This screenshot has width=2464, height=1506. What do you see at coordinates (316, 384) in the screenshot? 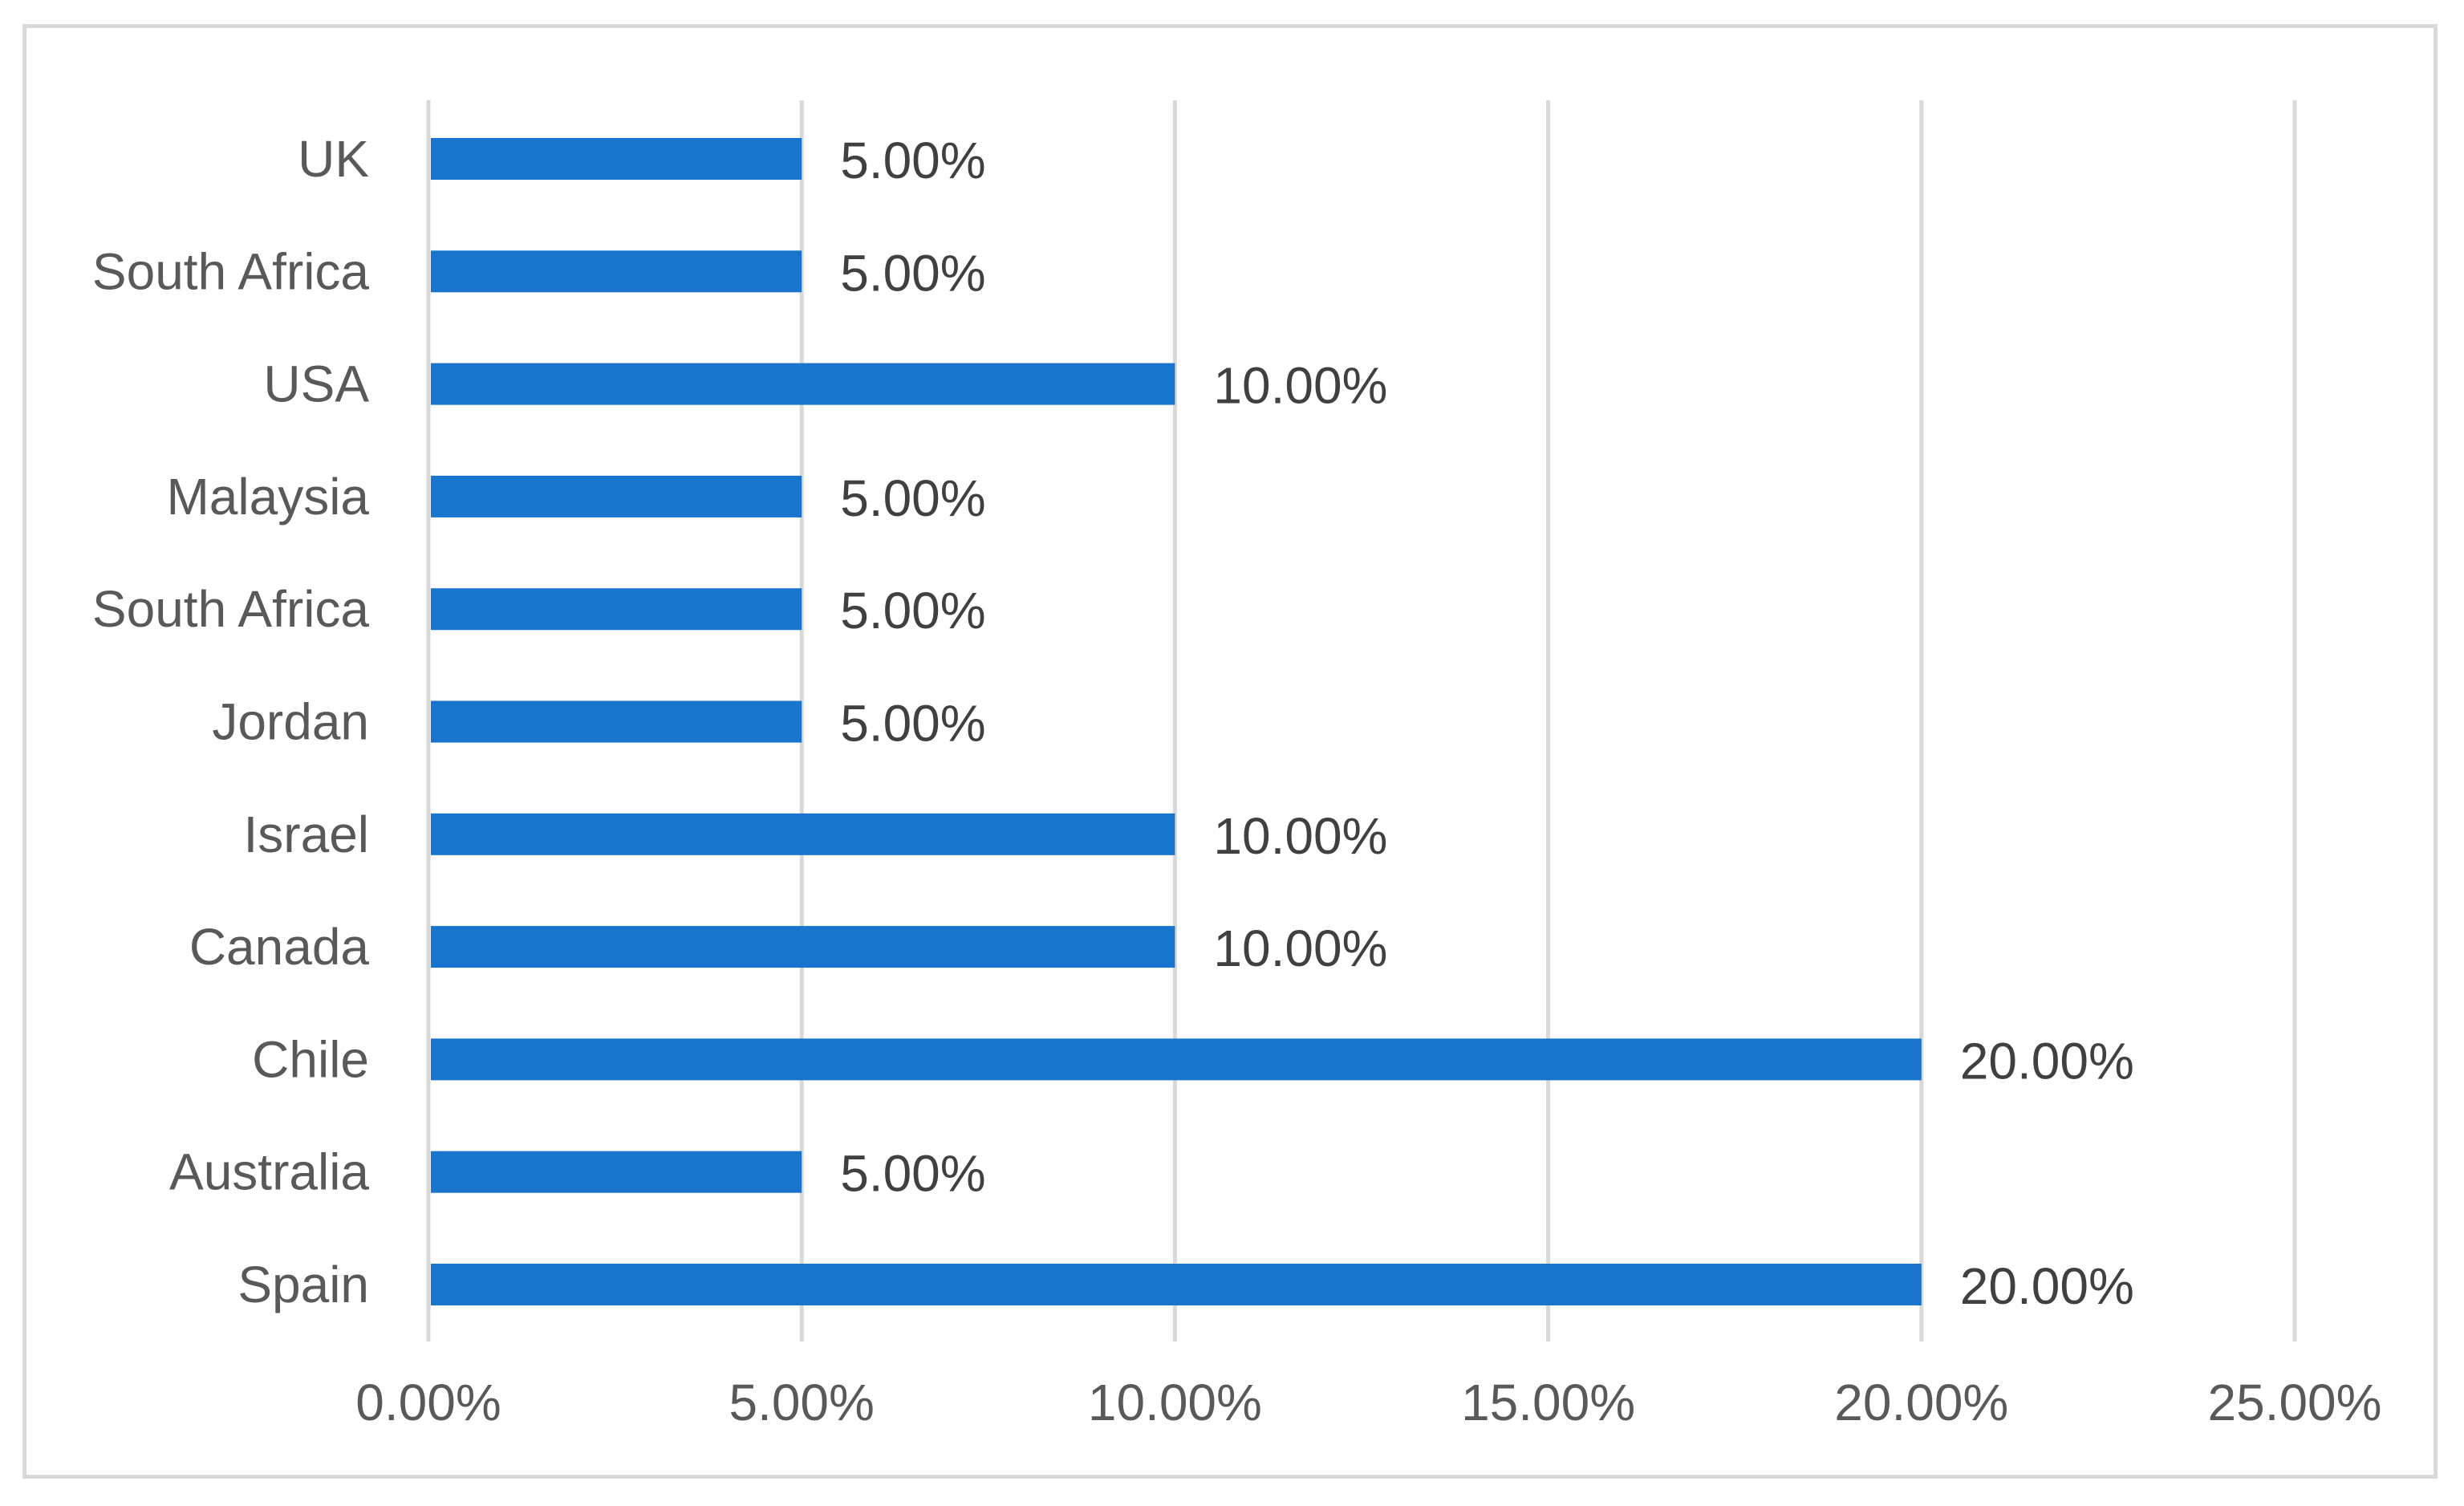
I see `category-label: USA` at bounding box center [316, 384].